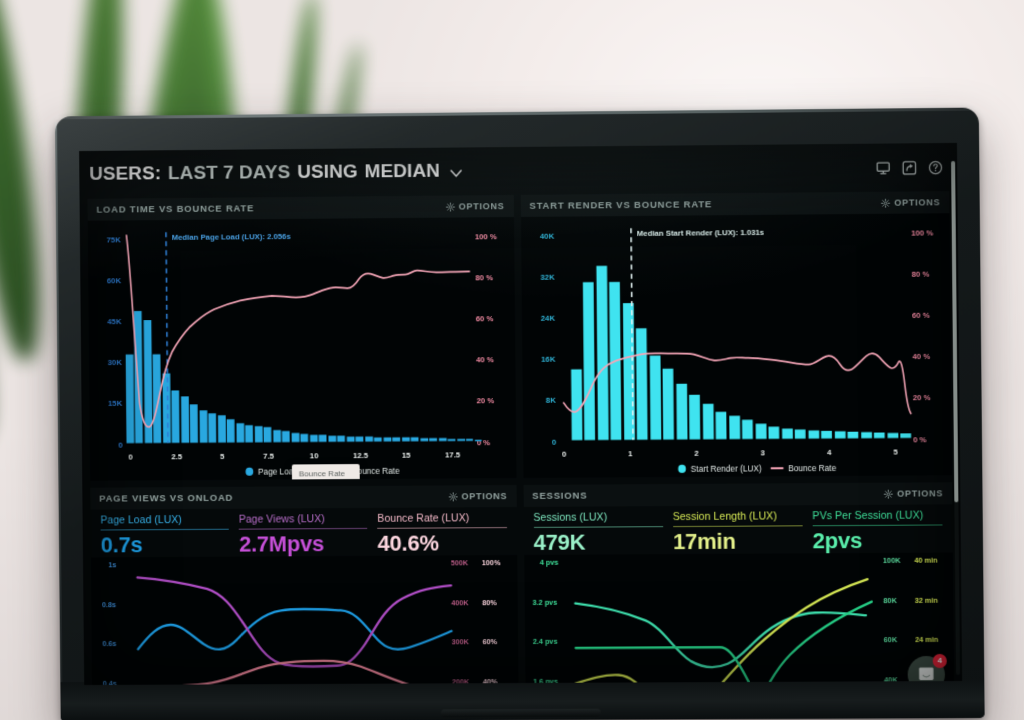 The width and height of the screenshot is (1024, 720). I want to click on options-button-load-time: OPTIONS, so click(474, 206).